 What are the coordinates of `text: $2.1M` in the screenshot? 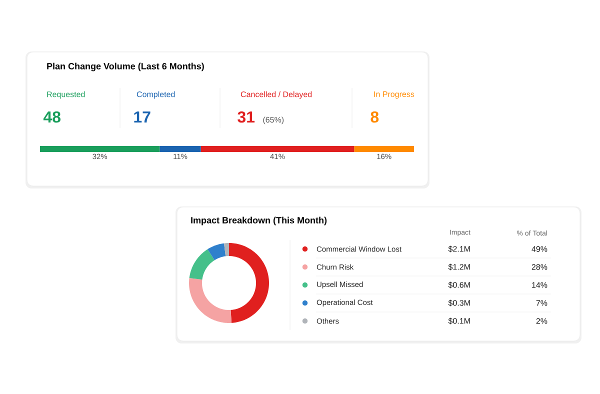 It's located at (459, 249).